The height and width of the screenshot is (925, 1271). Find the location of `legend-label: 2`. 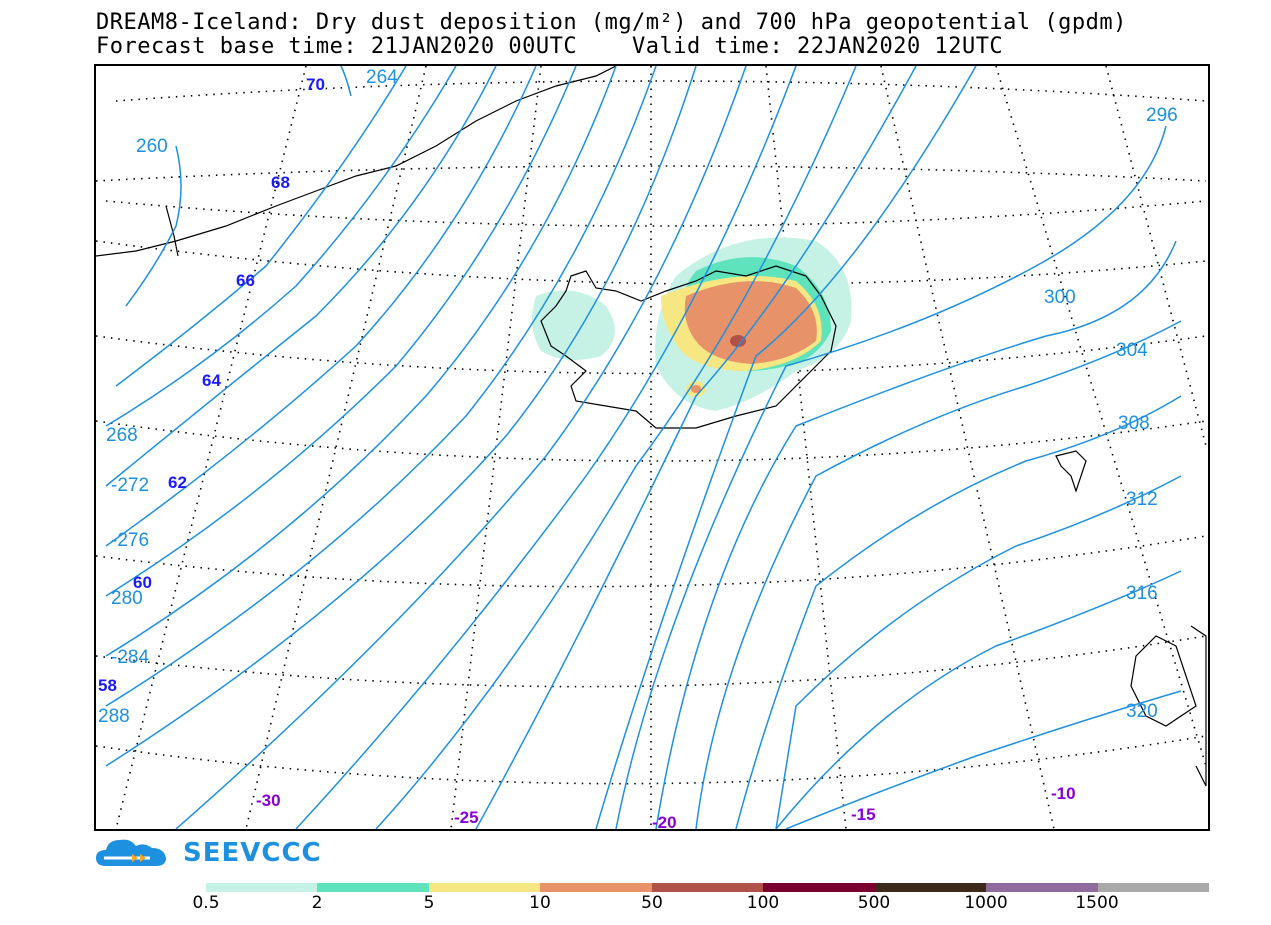

legend-label: 2 is located at coordinates (317, 903).